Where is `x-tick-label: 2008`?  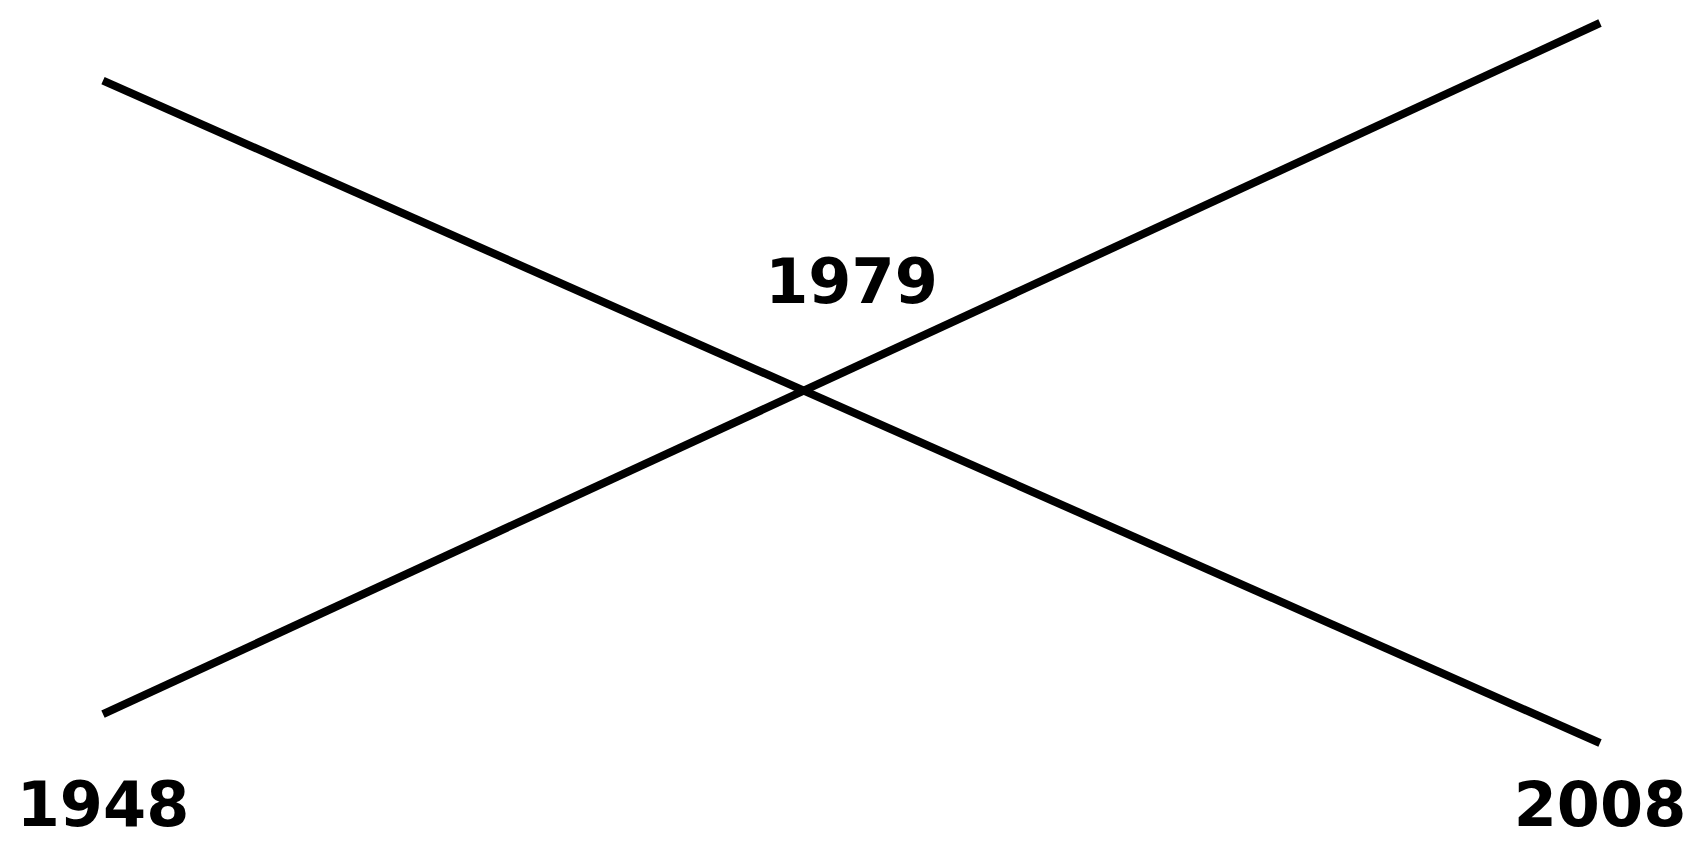
x-tick-label: 2008 is located at coordinates (1600, 804).